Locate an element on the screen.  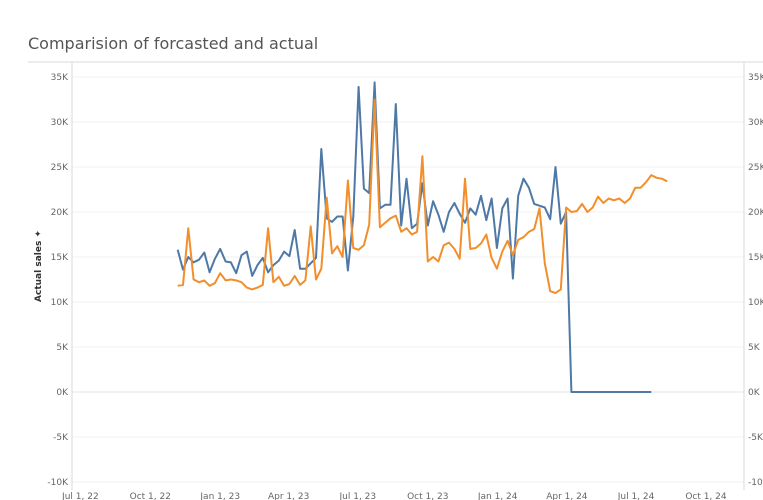
y-tick-label-left: -5K is located at coordinates (61, 438).